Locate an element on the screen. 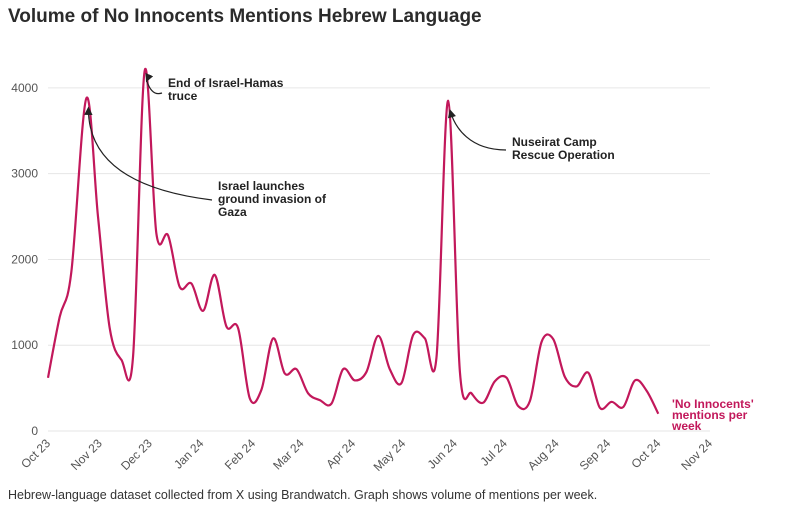 The image size is (805, 511). x-tick-label: Nov 23 is located at coordinates (86, 454).